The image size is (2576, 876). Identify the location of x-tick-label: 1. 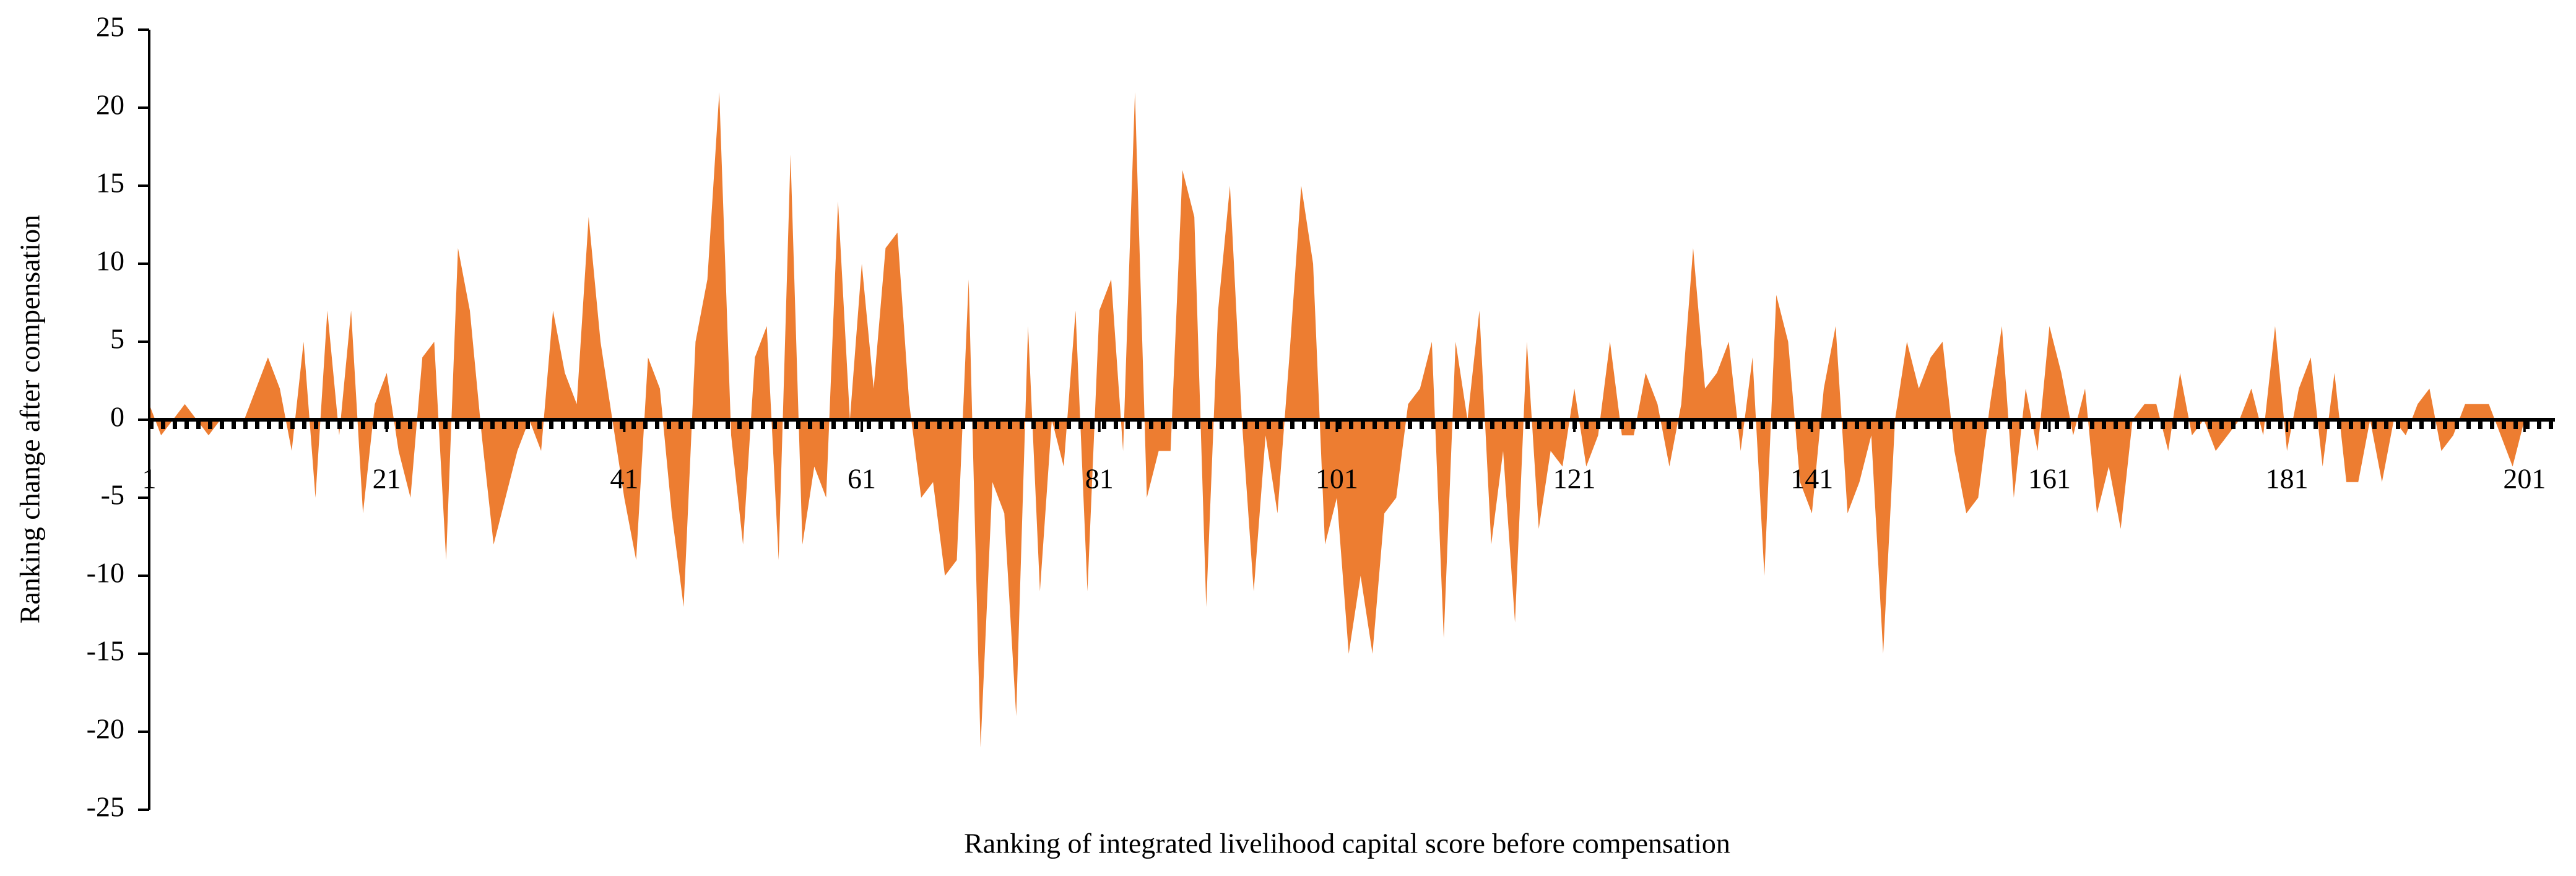
(149, 479).